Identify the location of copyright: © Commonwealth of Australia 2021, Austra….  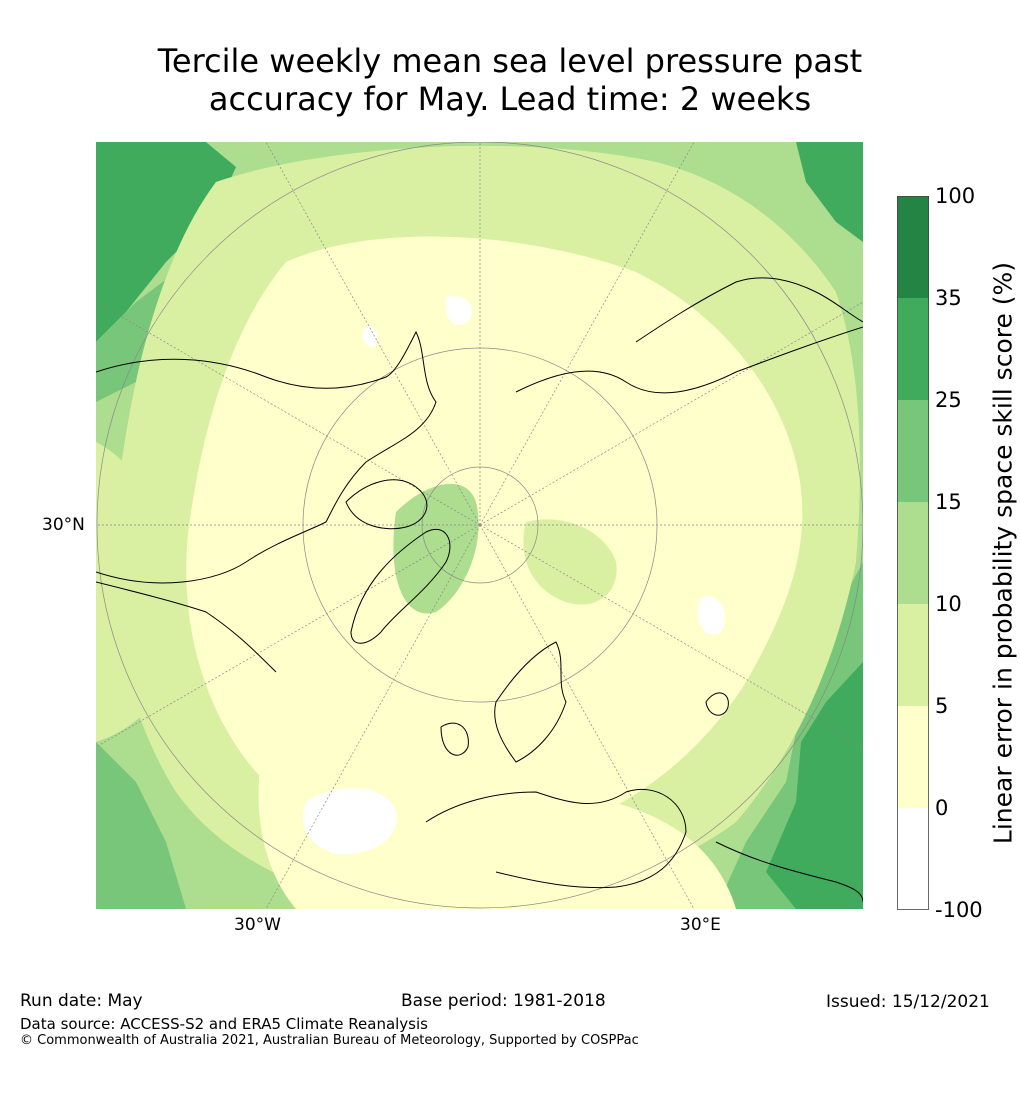
(329, 1040).